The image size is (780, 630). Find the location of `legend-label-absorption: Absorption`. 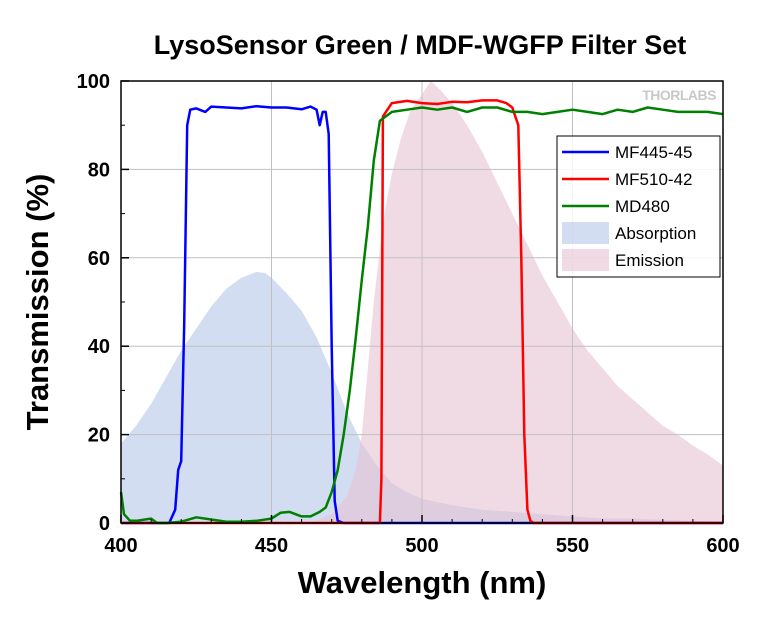

legend-label-absorption: Absorption is located at coordinates (655, 233).